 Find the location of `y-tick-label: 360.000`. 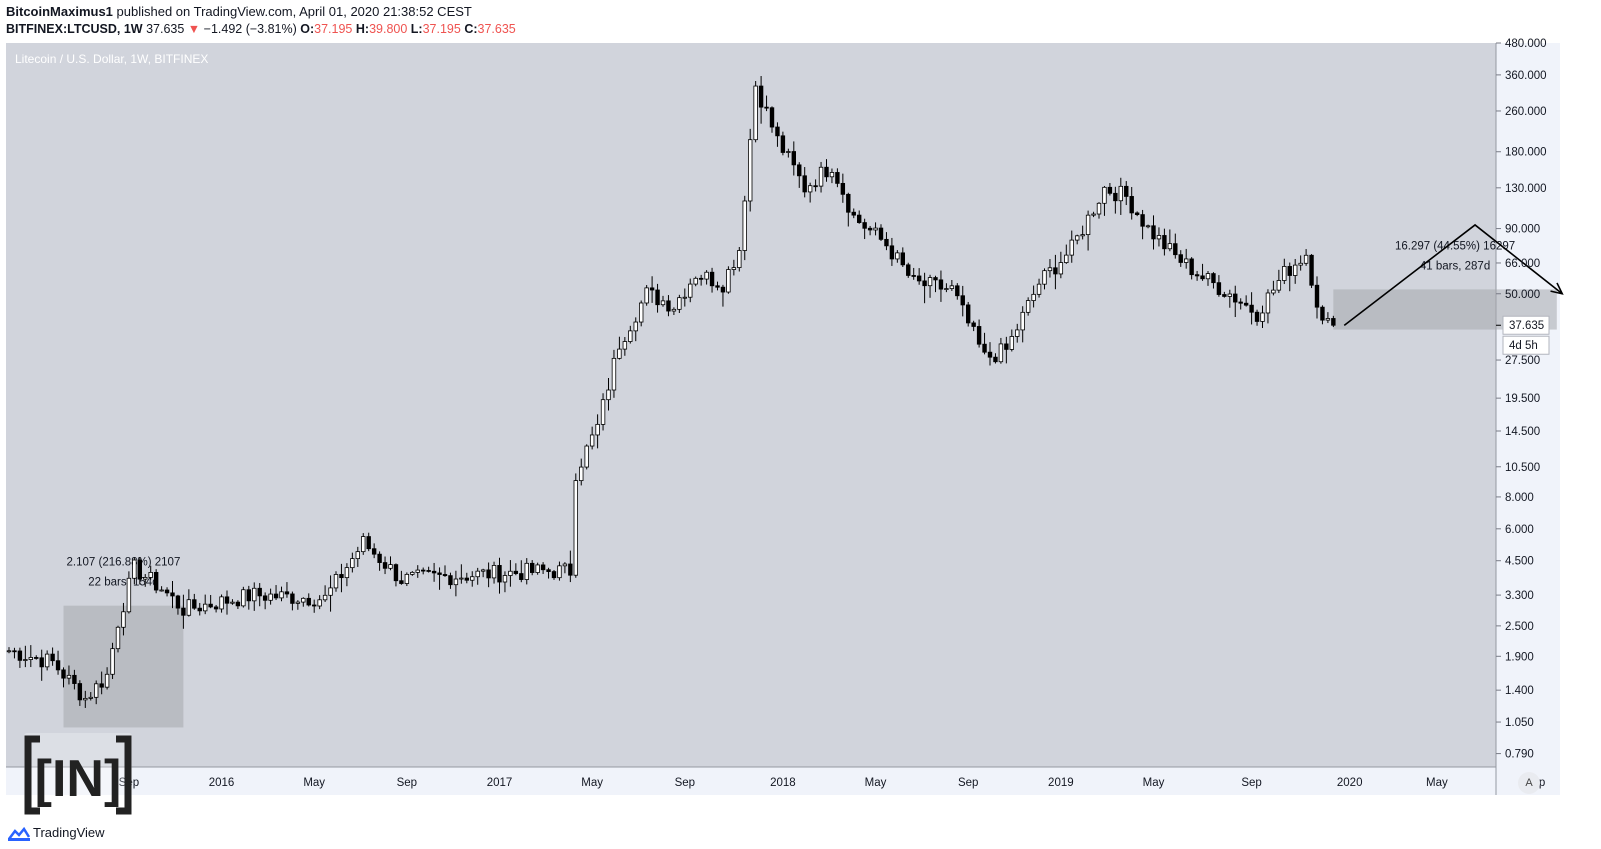

y-tick-label: 360.000 is located at coordinates (1526, 76).